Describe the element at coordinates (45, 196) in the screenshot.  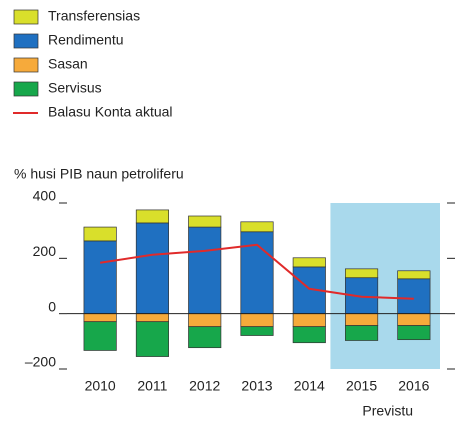
I see `y-tick-label: 400` at that location.